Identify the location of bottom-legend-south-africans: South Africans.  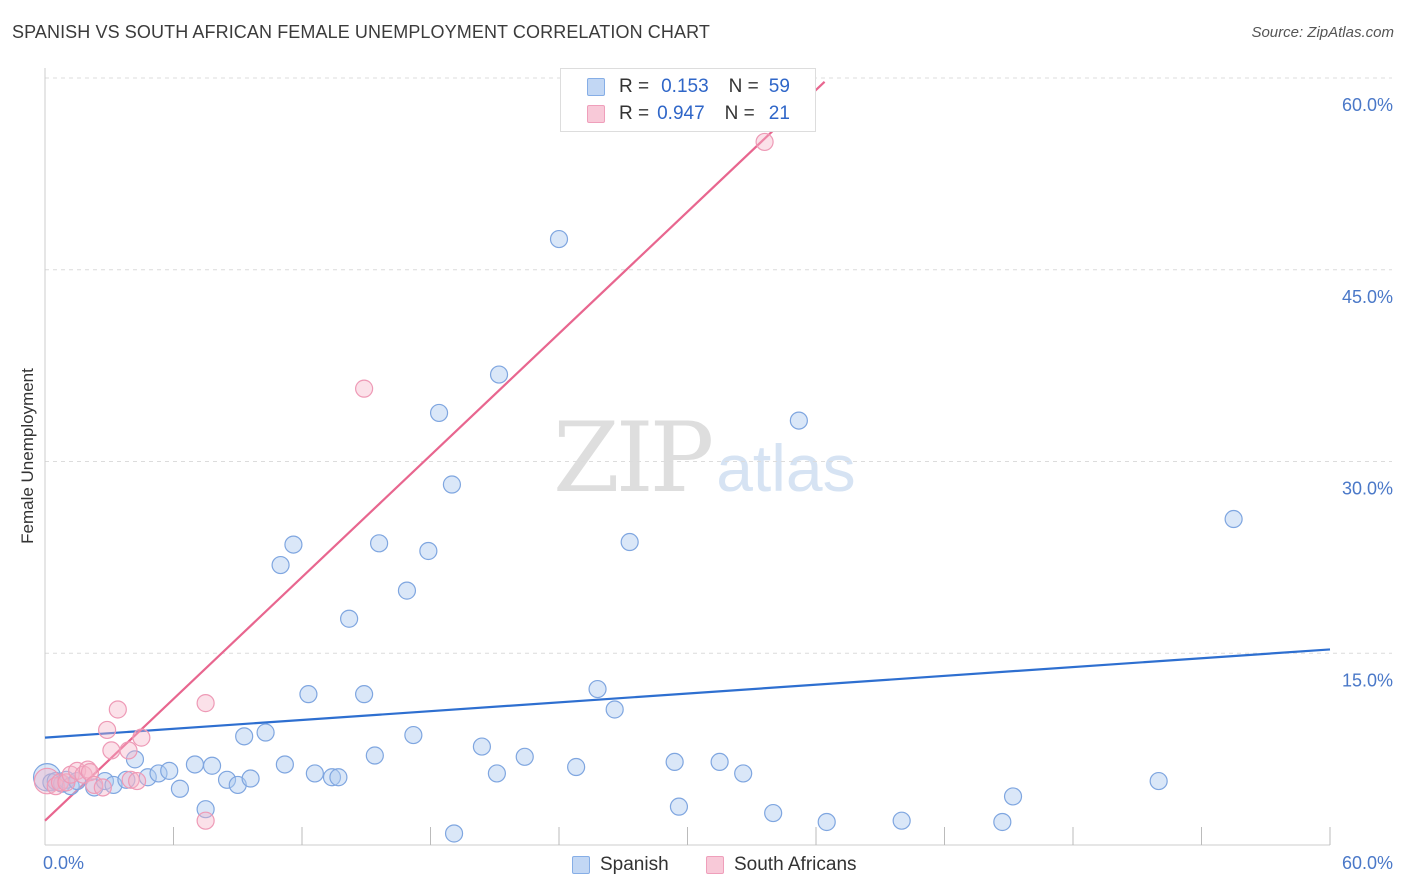
(781, 865).